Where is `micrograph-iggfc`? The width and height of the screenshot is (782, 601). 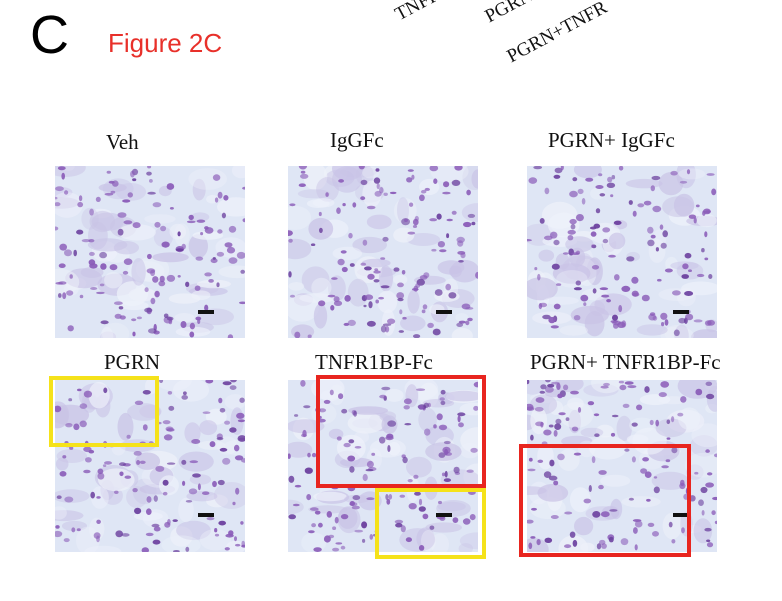 micrograph-iggfc is located at coordinates (383, 252).